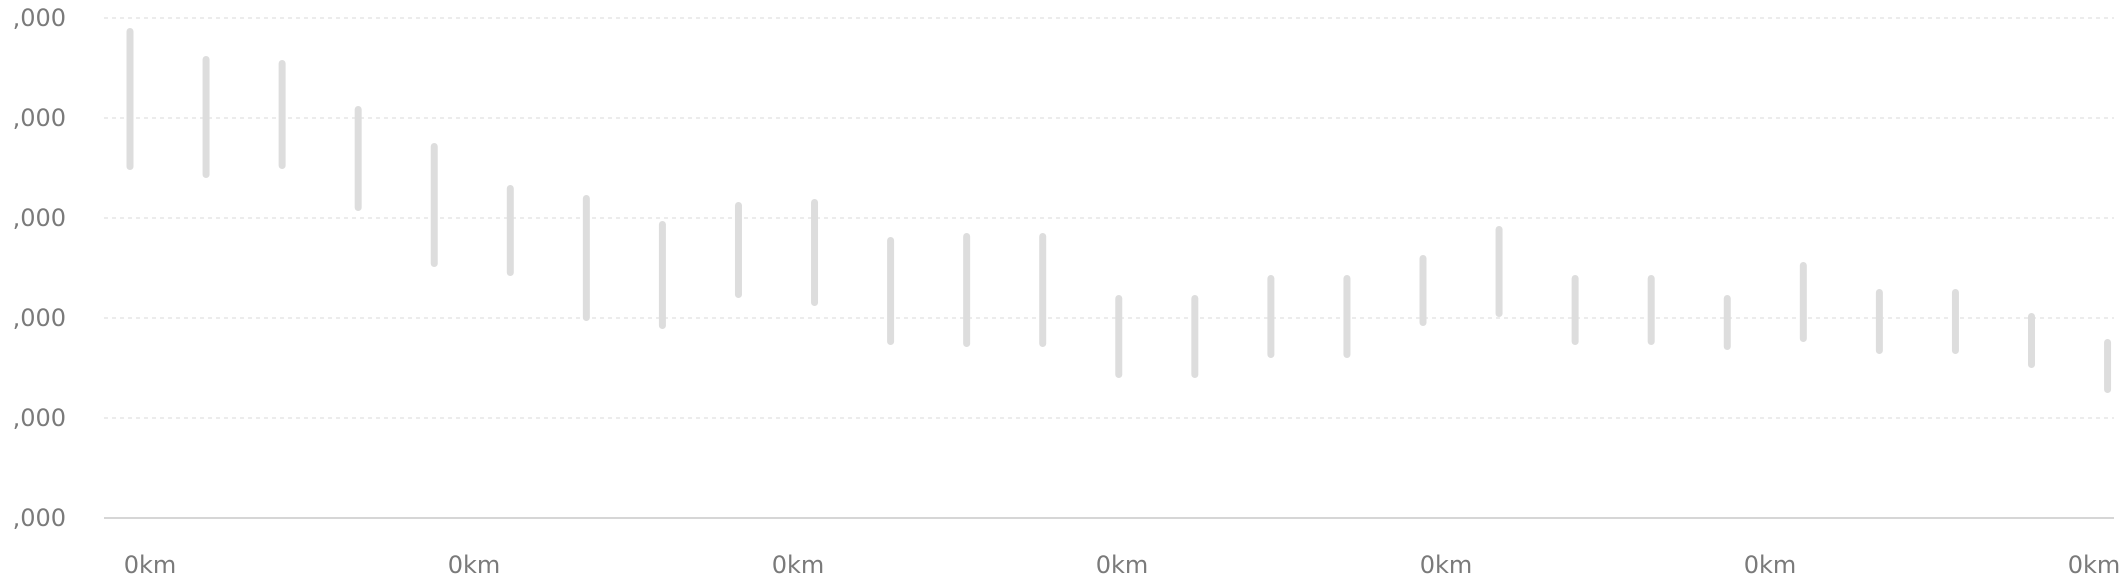 Image resolution: width=2120 pixels, height=588 pixels. I want to click on x-tick-labels: 0km 0km 0km 0km 0km 0km 0km, so click(1122, 565).